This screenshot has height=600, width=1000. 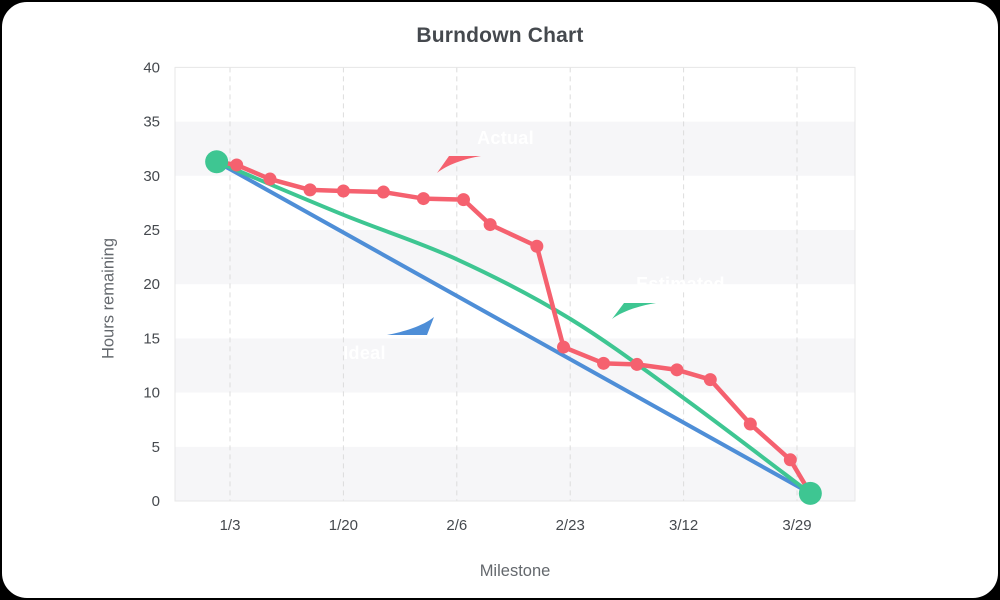 What do you see at coordinates (680, 284) in the screenshot?
I see `callout-estimated-label: Estimated` at bounding box center [680, 284].